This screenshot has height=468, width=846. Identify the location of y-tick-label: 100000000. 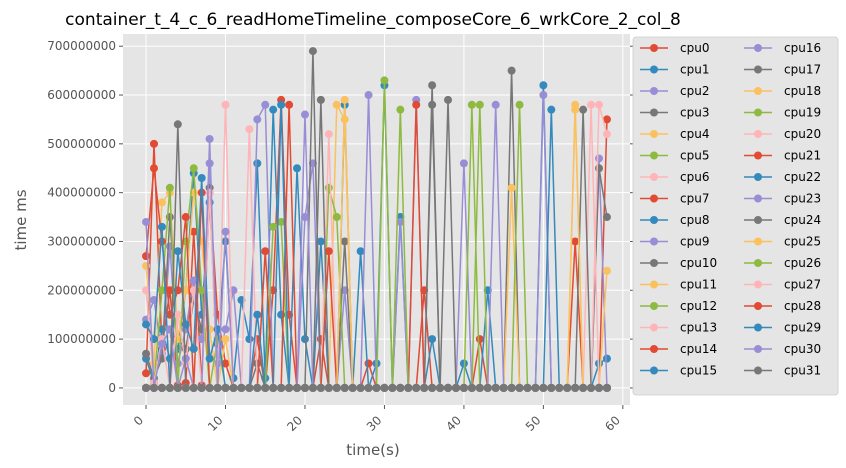
(81, 339).